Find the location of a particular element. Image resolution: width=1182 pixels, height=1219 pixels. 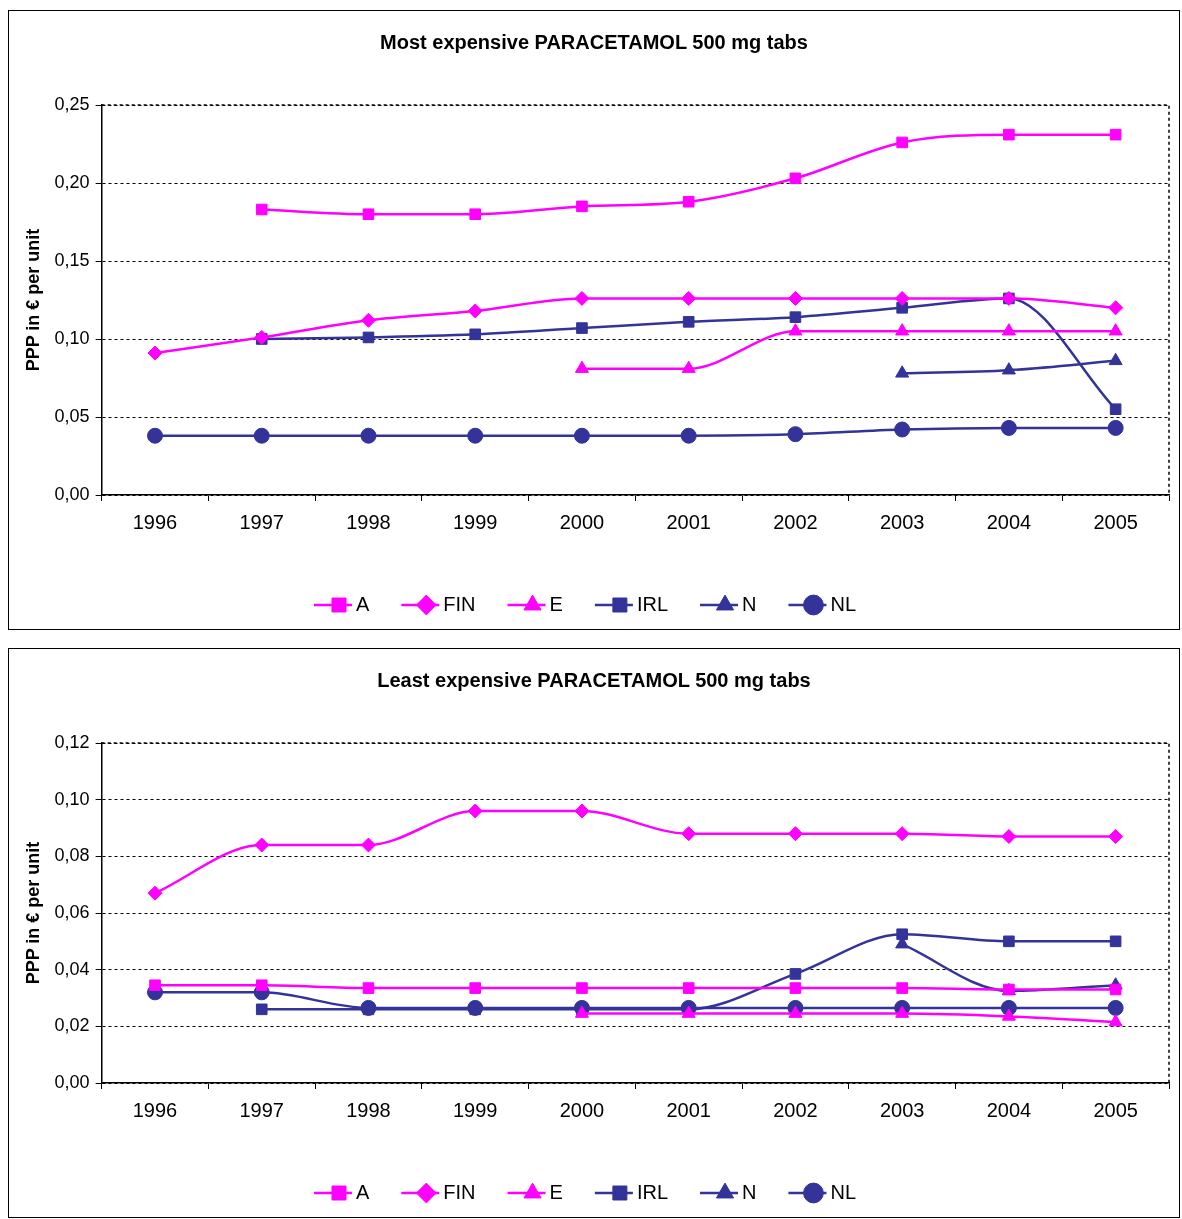

y-tick-label: 0,02 is located at coordinates (72, 1025).